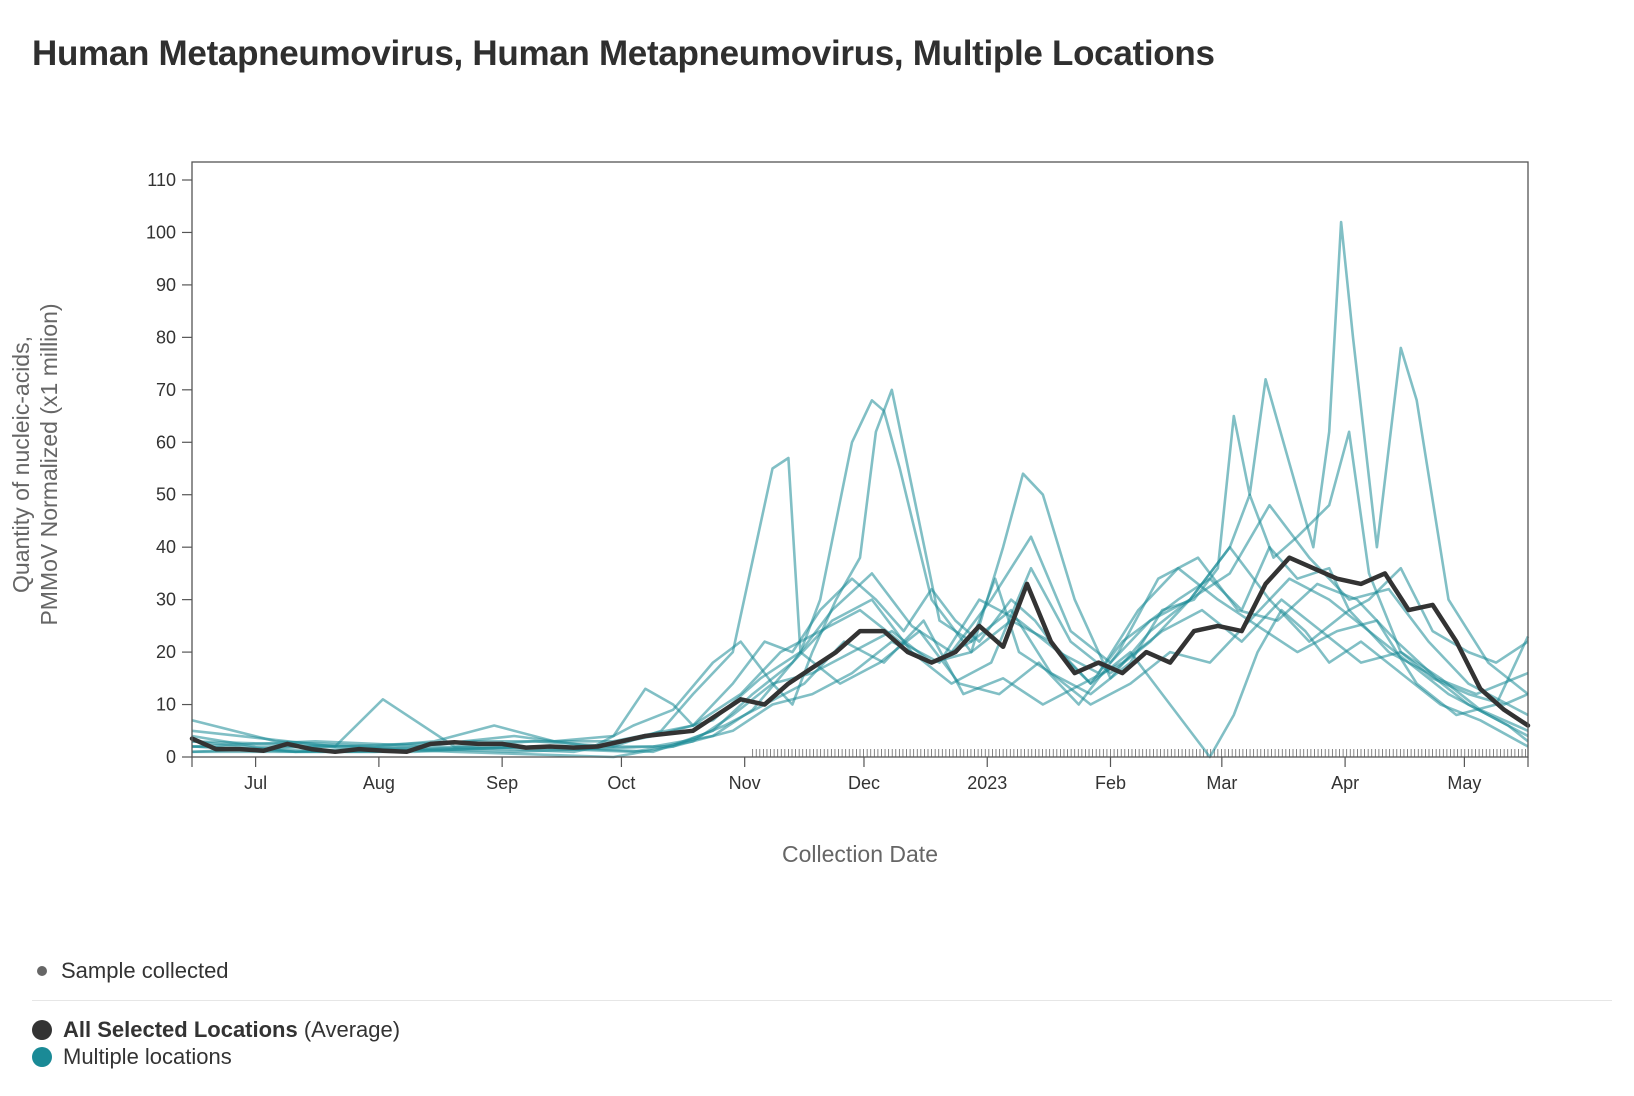 The height and width of the screenshot is (1096, 1634). What do you see at coordinates (166, 495) in the screenshot?
I see `y-tick-label: 50` at bounding box center [166, 495].